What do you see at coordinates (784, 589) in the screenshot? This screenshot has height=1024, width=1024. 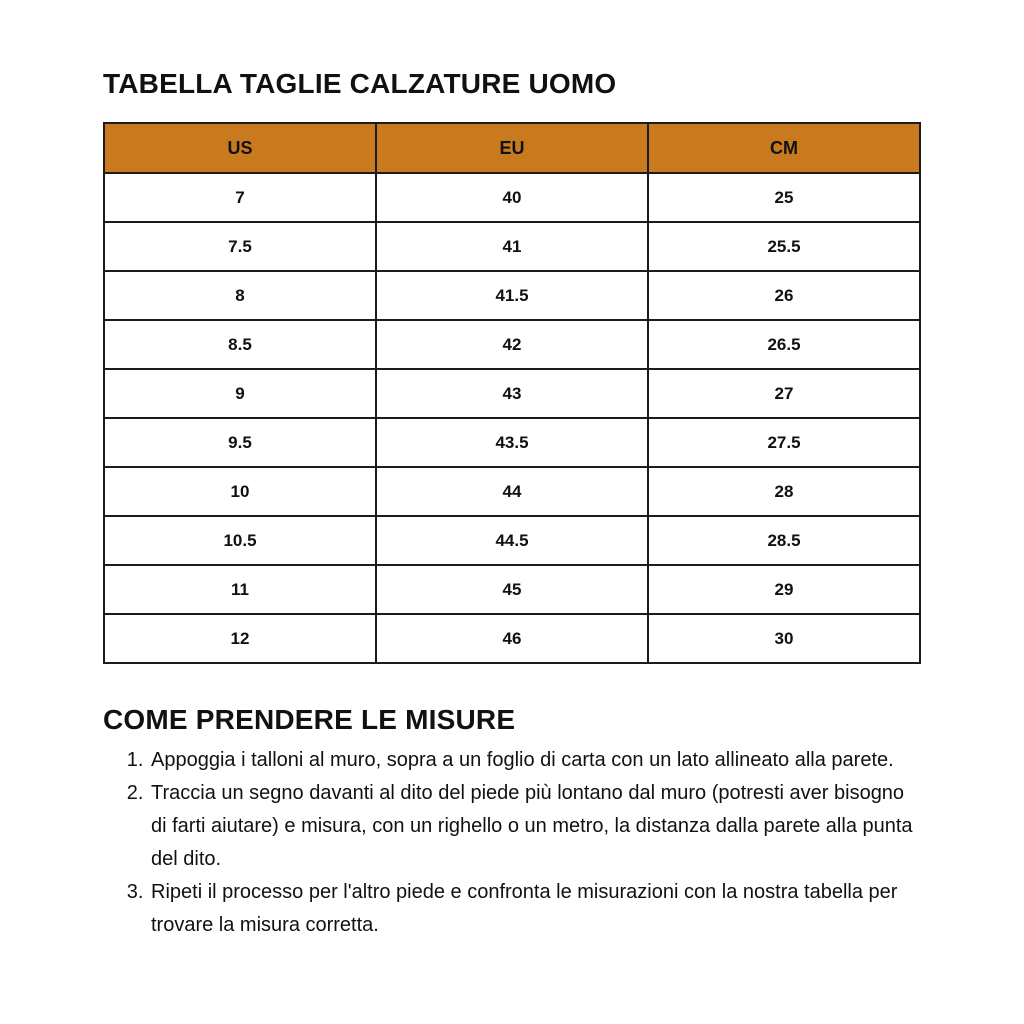 I see `size-cell: 29` at bounding box center [784, 589].